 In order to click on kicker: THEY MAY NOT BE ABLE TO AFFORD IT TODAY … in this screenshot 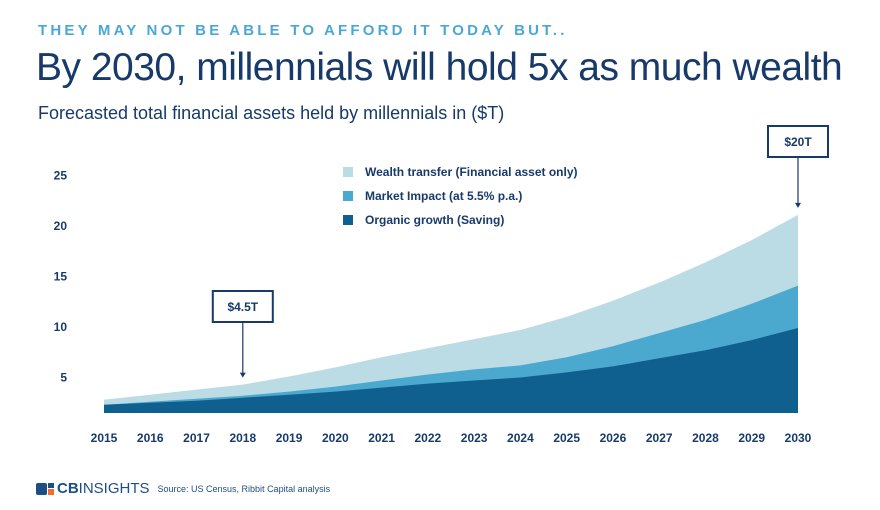, I will do `click(303, 30)`.